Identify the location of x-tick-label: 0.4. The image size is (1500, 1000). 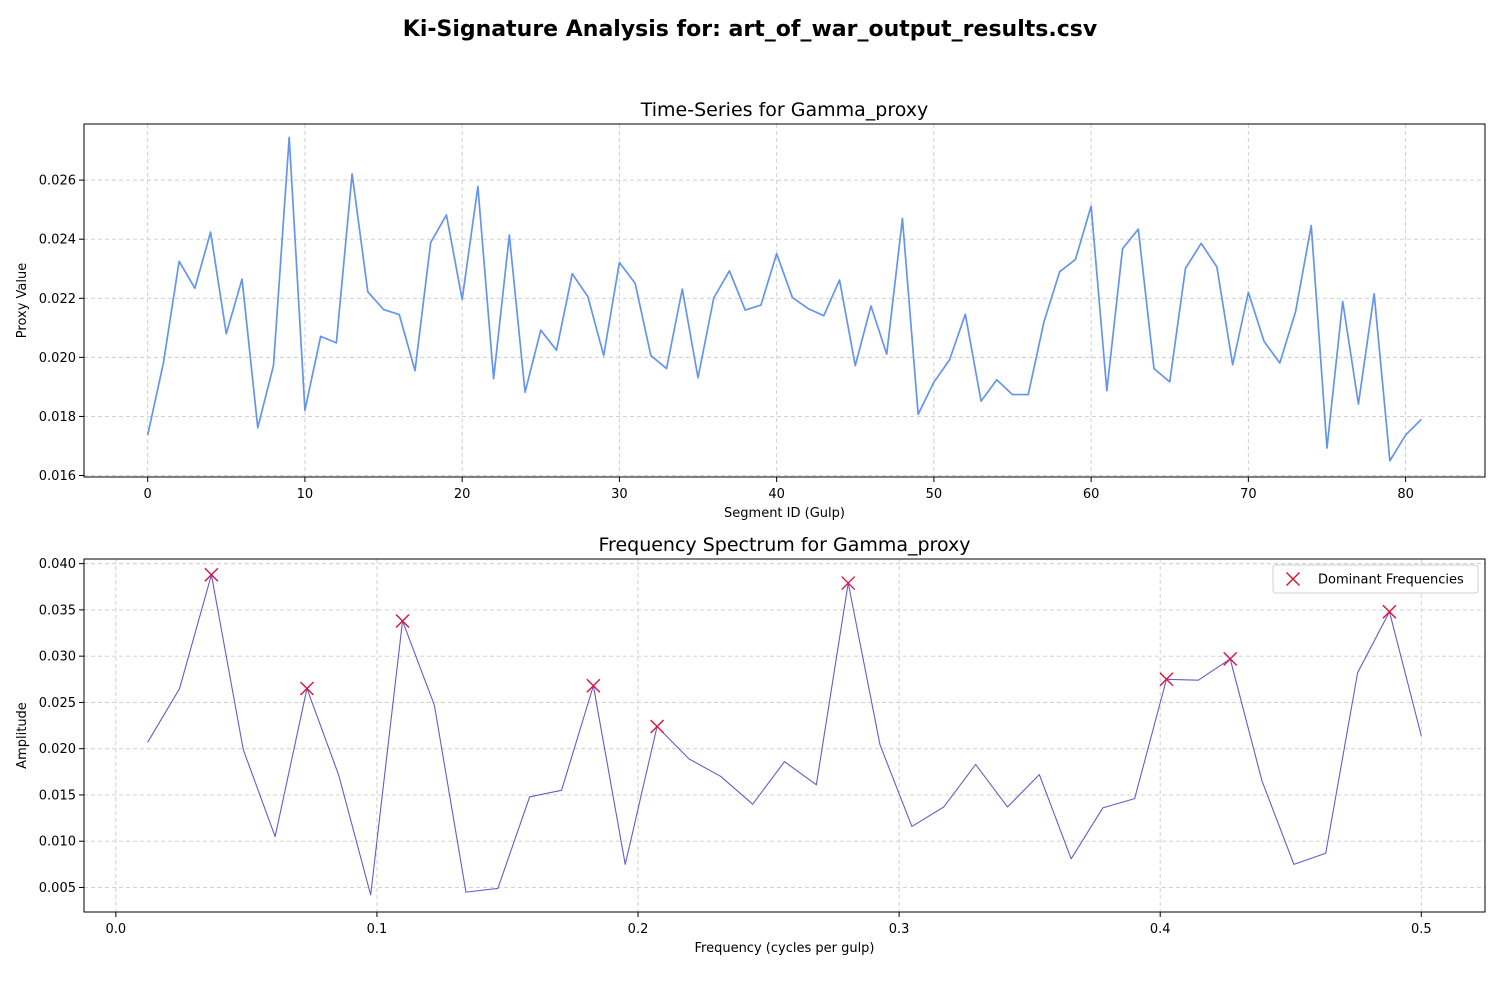
(1160, 929).